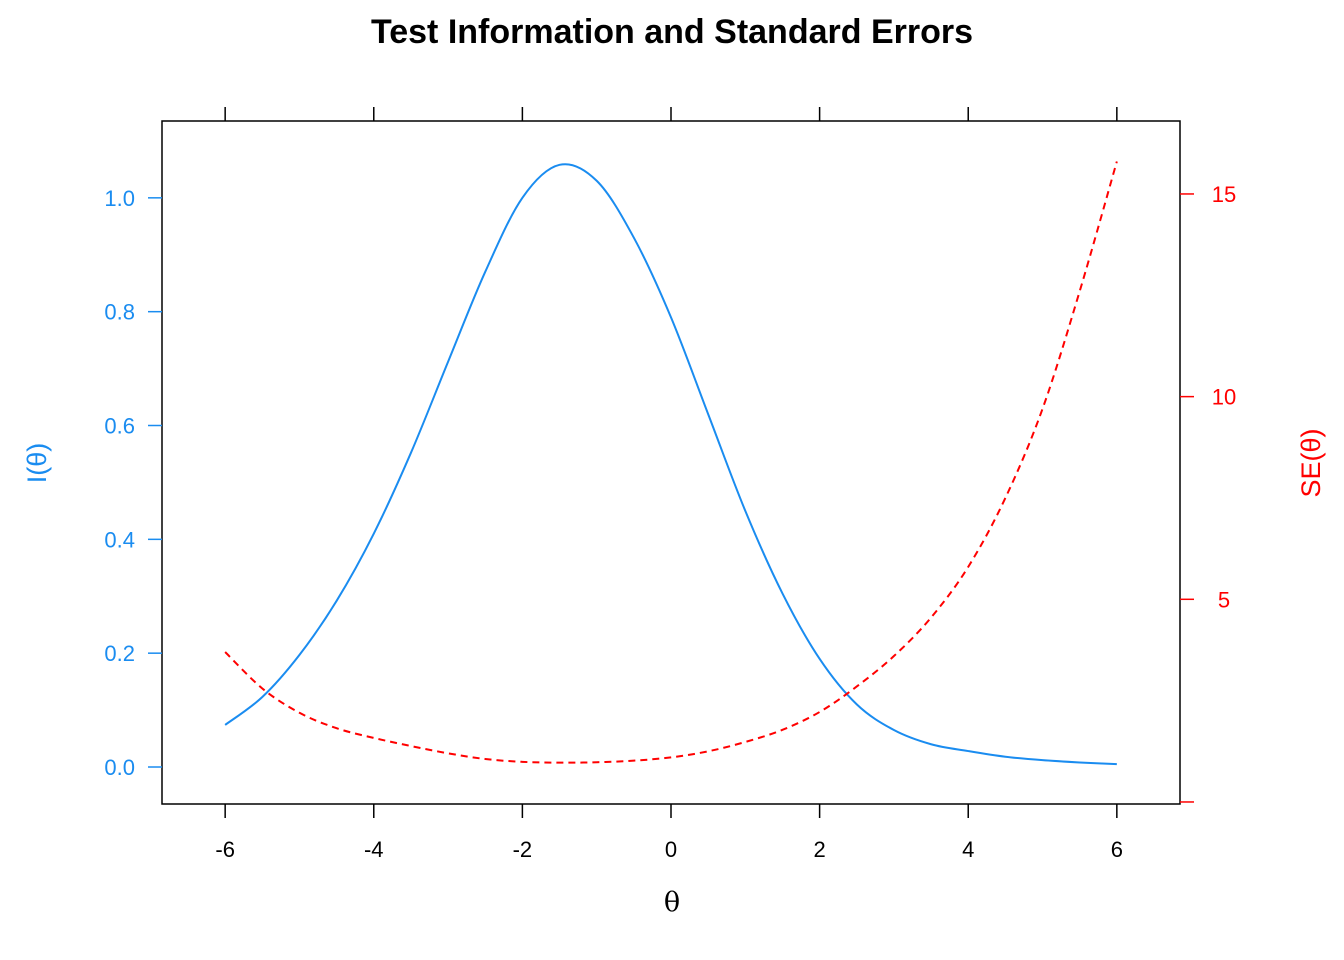 The height and width of the screenshot is (960, 1344). I want to click on left-y-tick-label: 0.8, so click(119, 312).